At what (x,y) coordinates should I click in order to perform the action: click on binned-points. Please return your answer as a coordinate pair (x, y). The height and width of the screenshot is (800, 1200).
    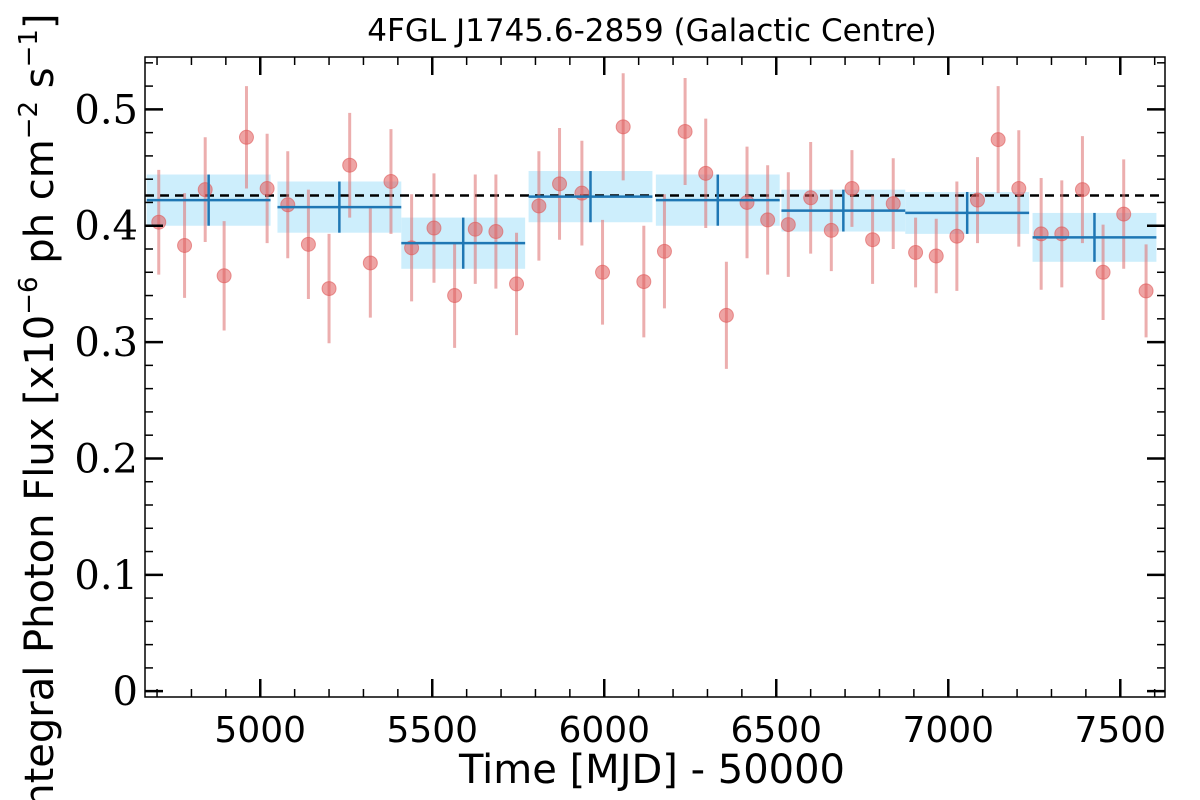
    Looking at the image, I should click on (651, 220).